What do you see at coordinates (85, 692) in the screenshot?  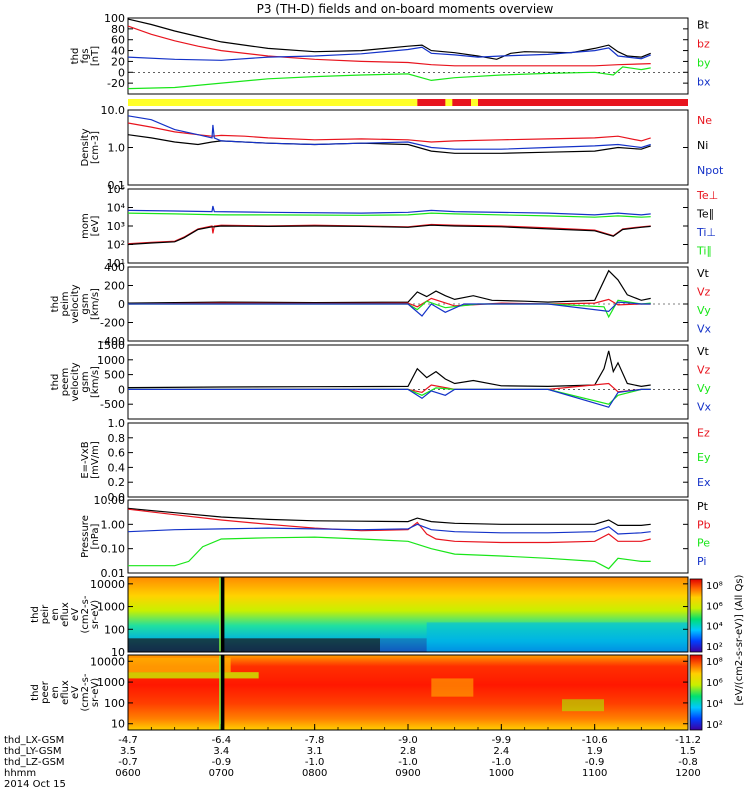 I see `y-axis-label: (cm2-s-` at bounding box center [85, 692].